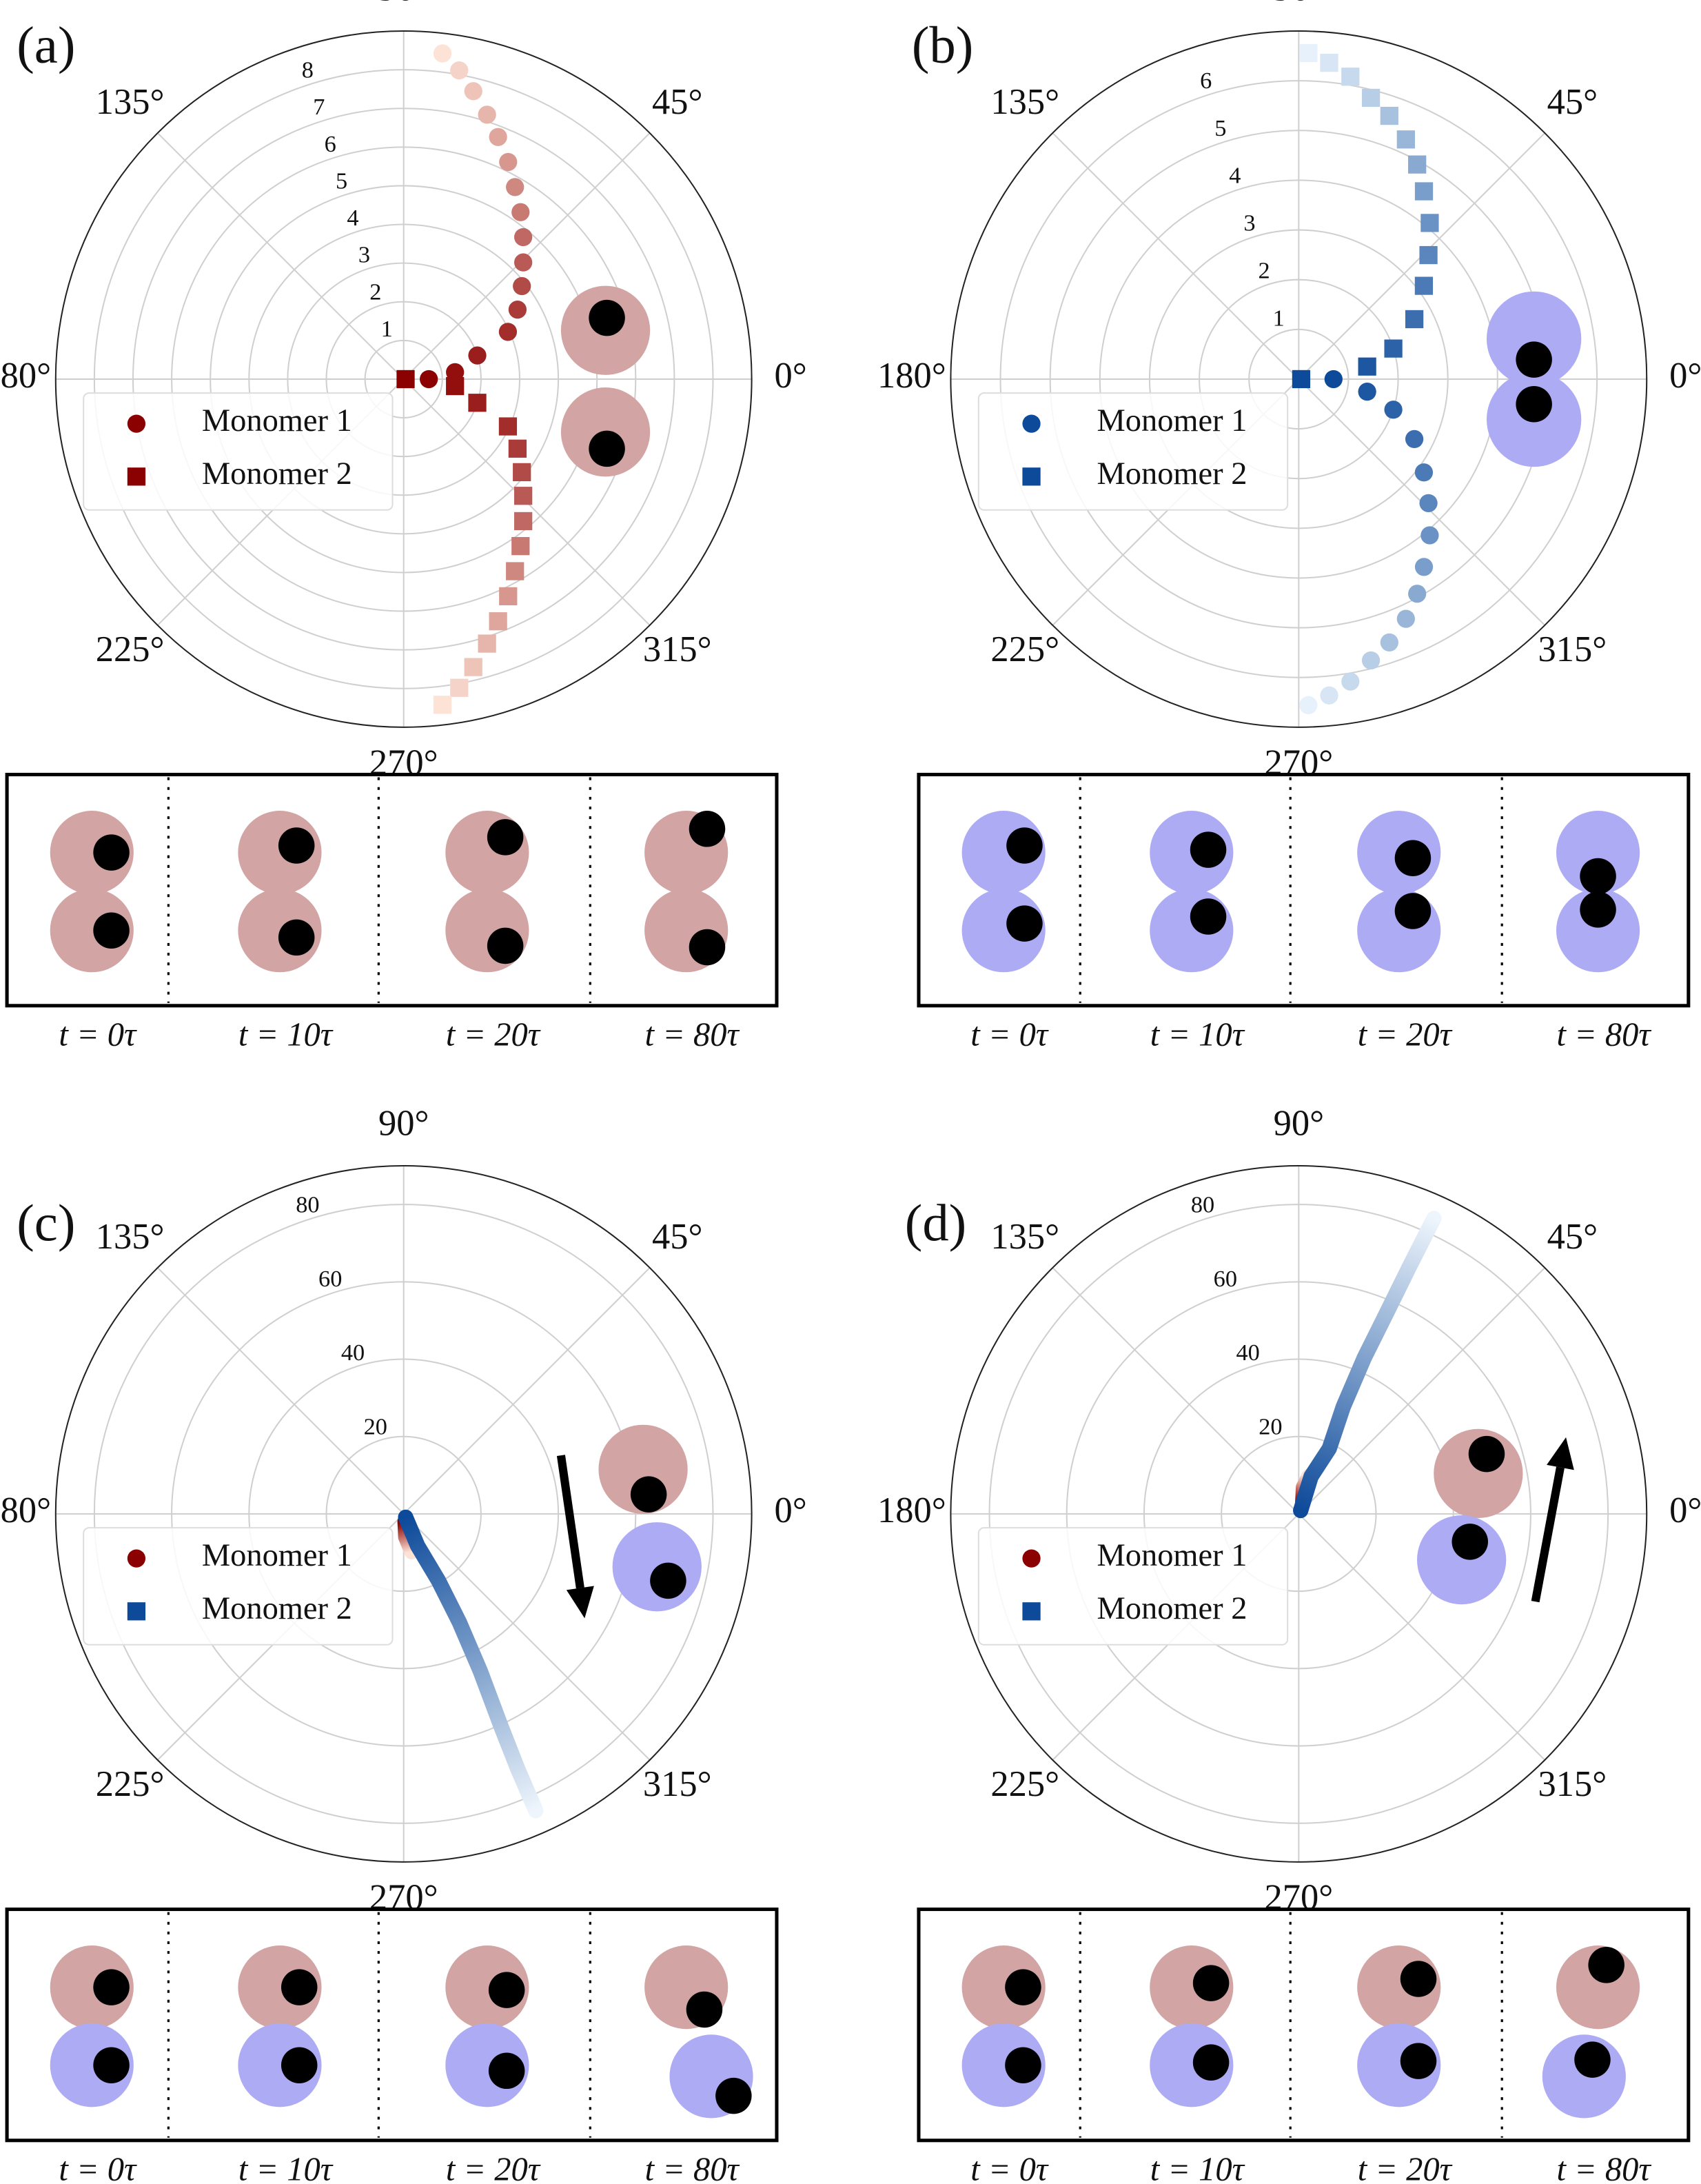 The width and height of the screenshot is (1701, 2184). Describe the element at coordinates (1534, 339) in the screenshot. I see `dimer-bead` at that location.